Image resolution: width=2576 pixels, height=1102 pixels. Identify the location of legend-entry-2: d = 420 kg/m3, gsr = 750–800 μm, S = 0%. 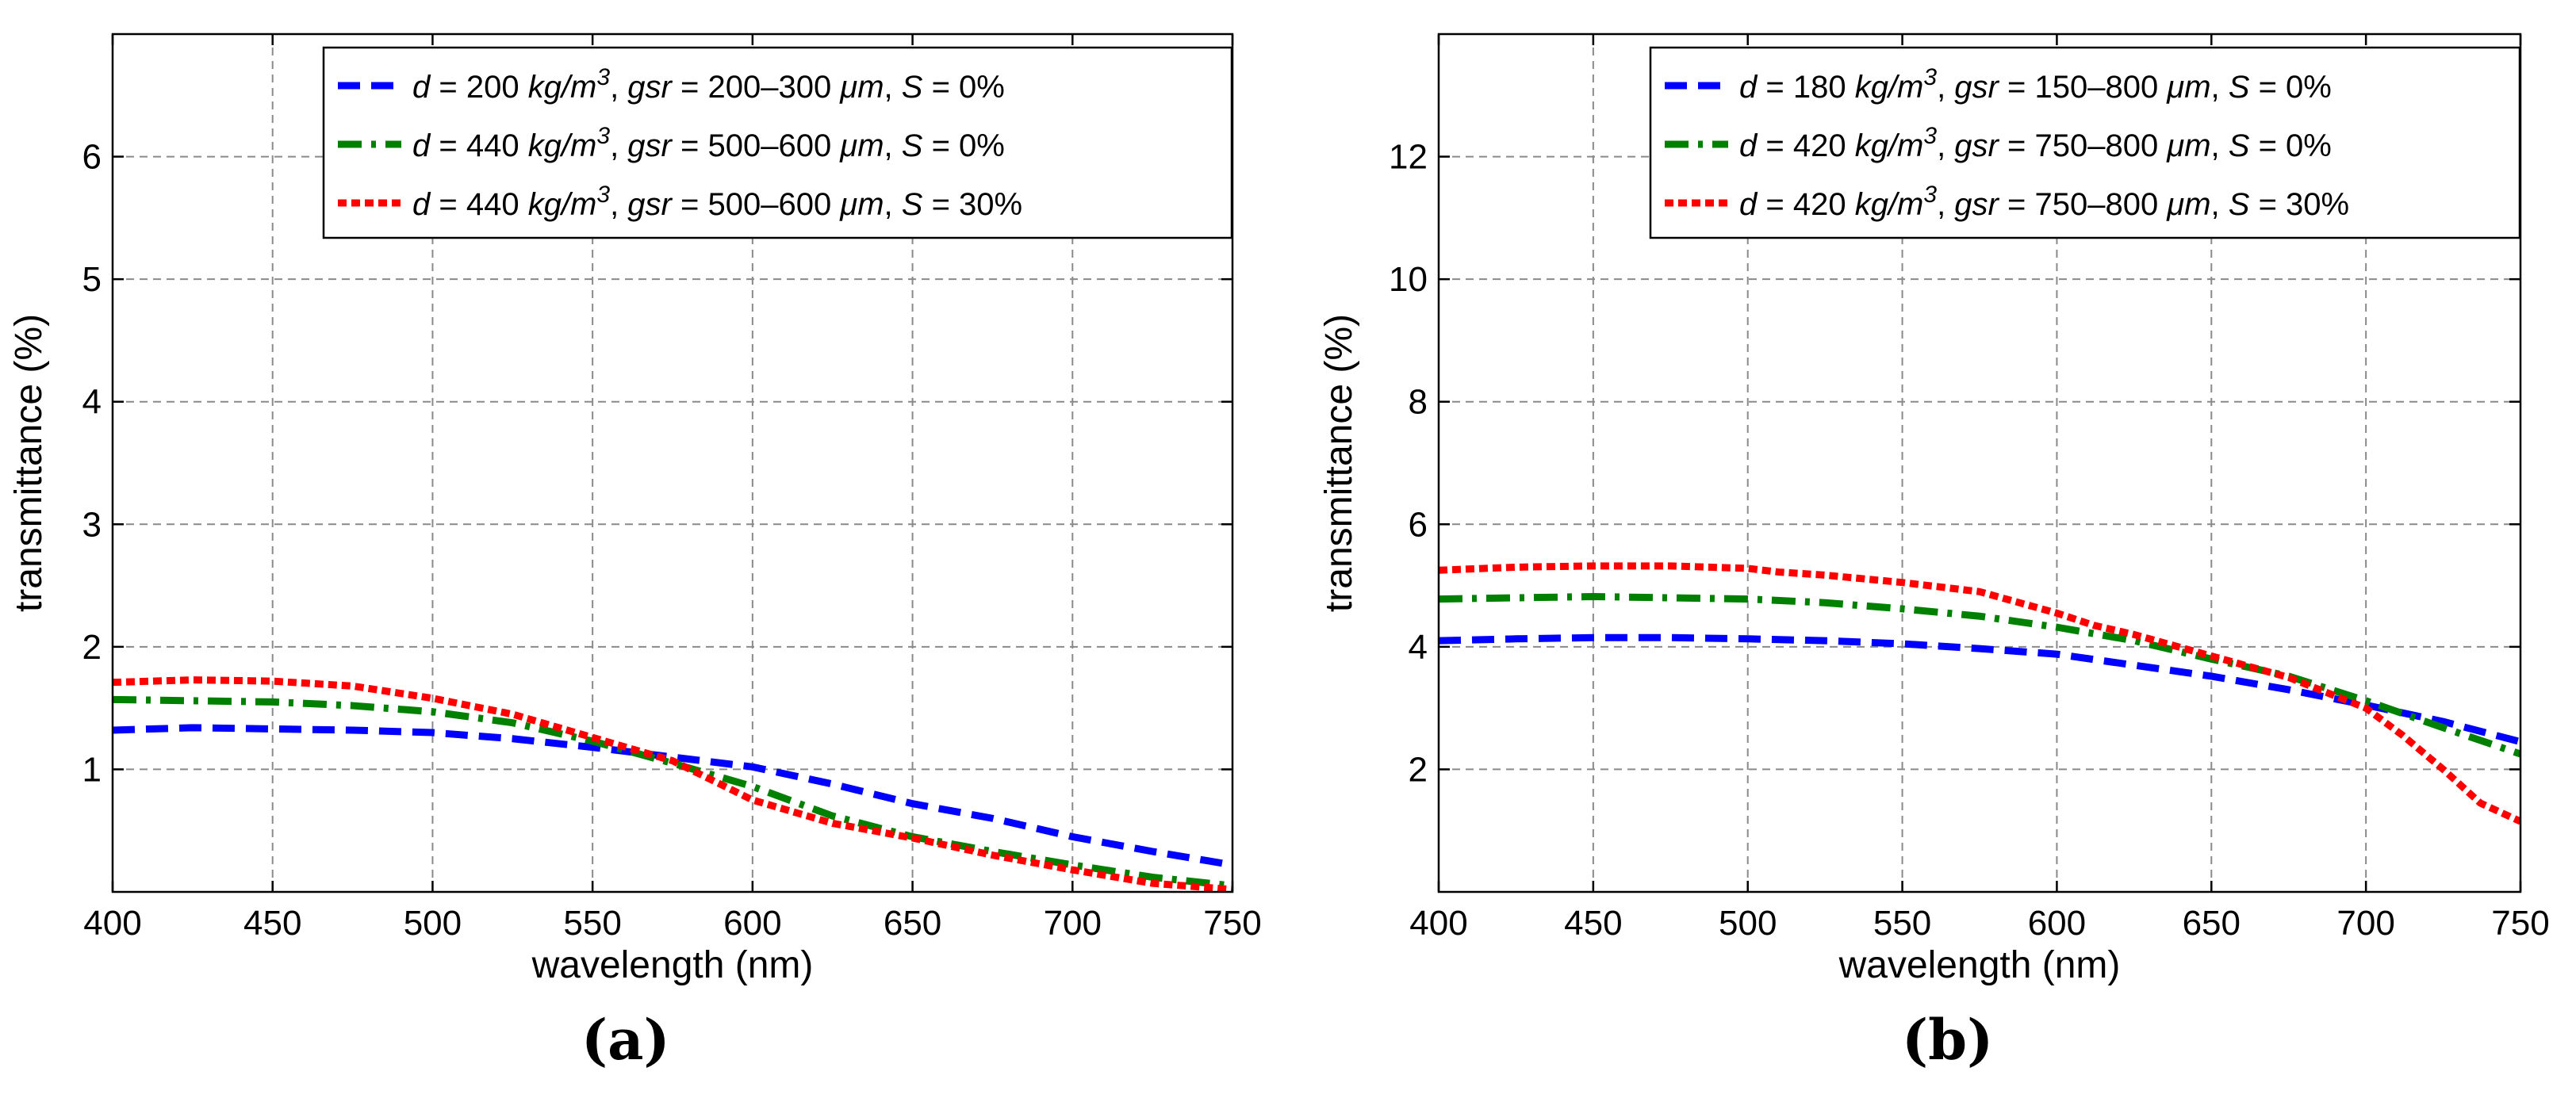
(2035, 143).